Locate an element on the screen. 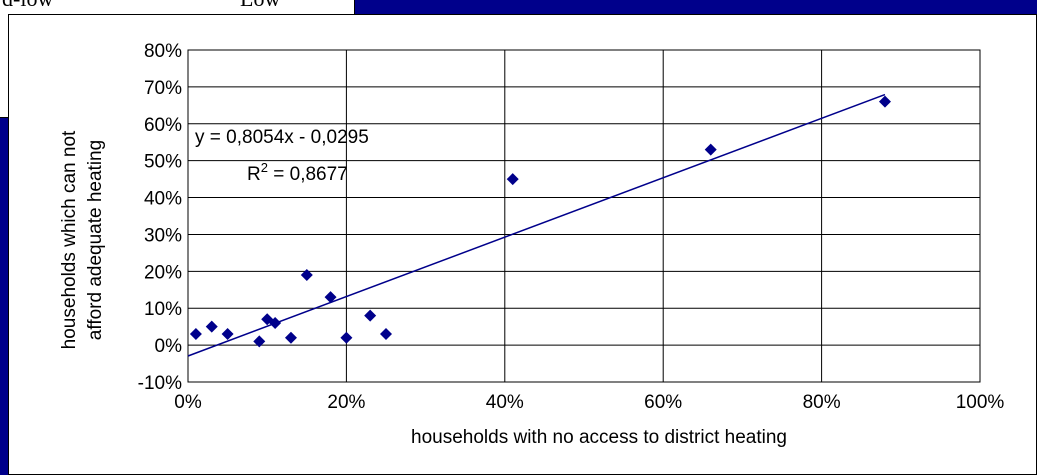 This screenshot has height=475, width=1037. x-tick-label: 20% is located at coordinates (346, 402).